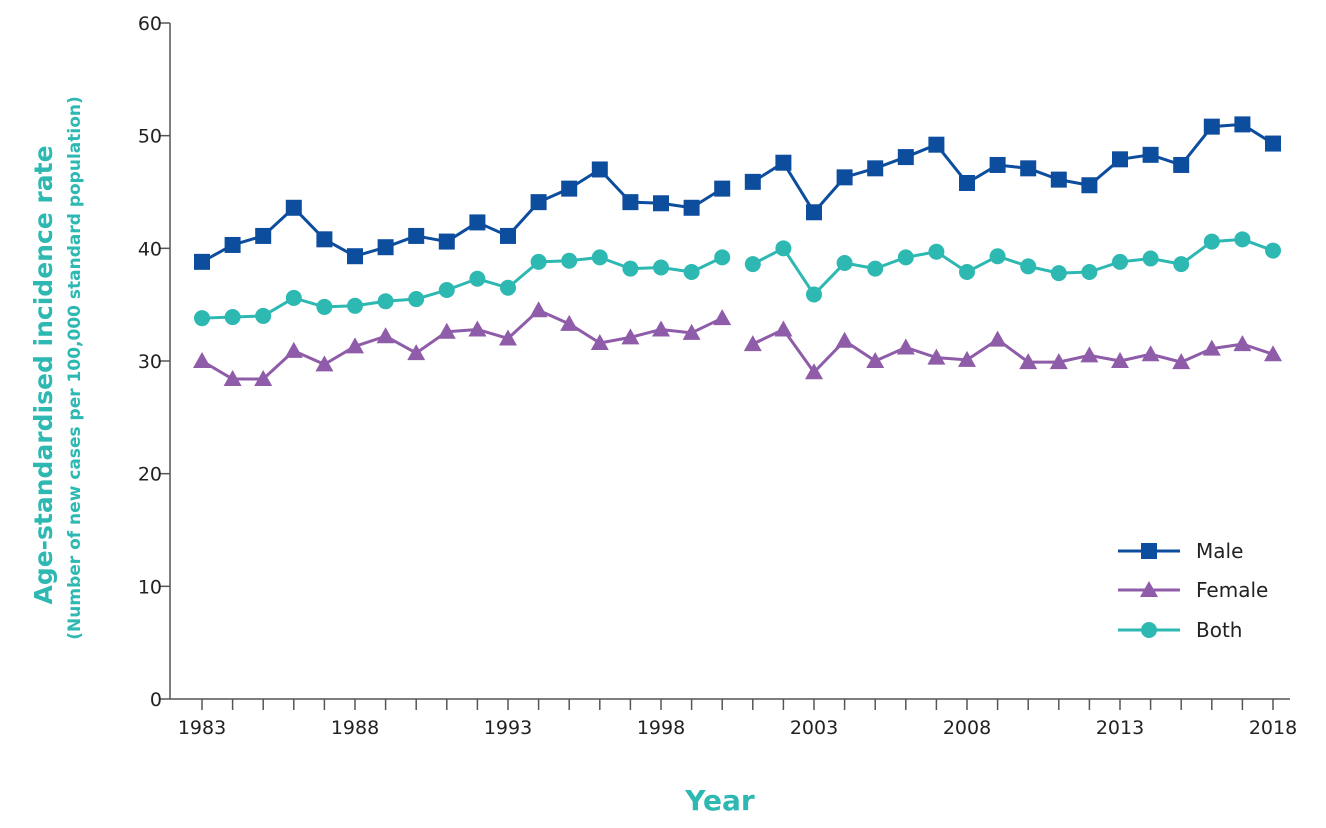 Image resolution: width=1326 pixels, height=828 pixels. I want to click on x-tick-label: 1998, so click(661, 728).